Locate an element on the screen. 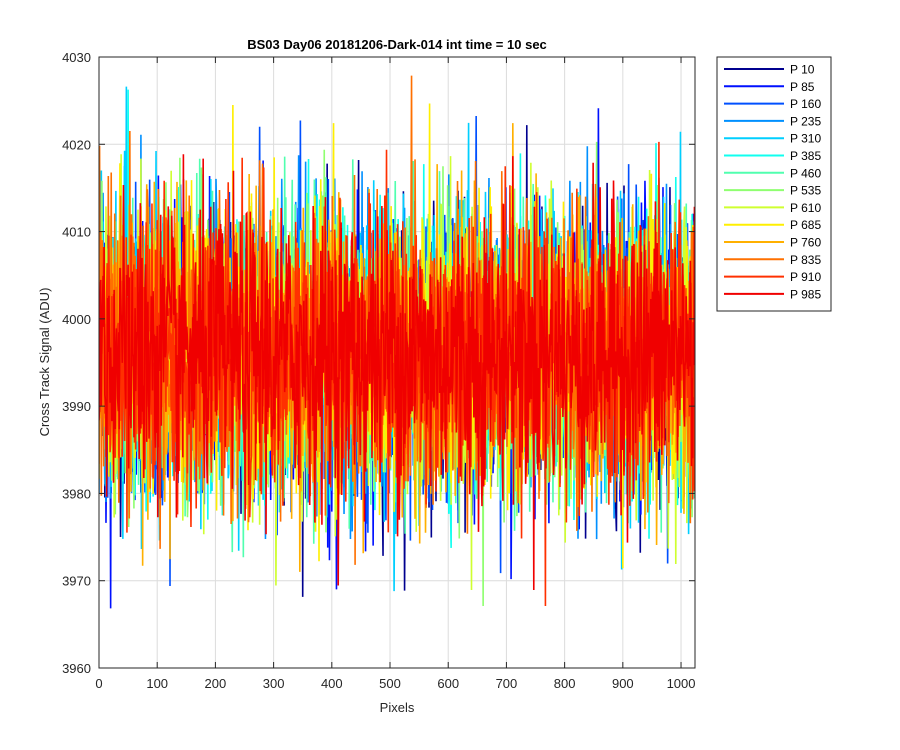  legend-label: P 610 is located at coordinates (805, 208).